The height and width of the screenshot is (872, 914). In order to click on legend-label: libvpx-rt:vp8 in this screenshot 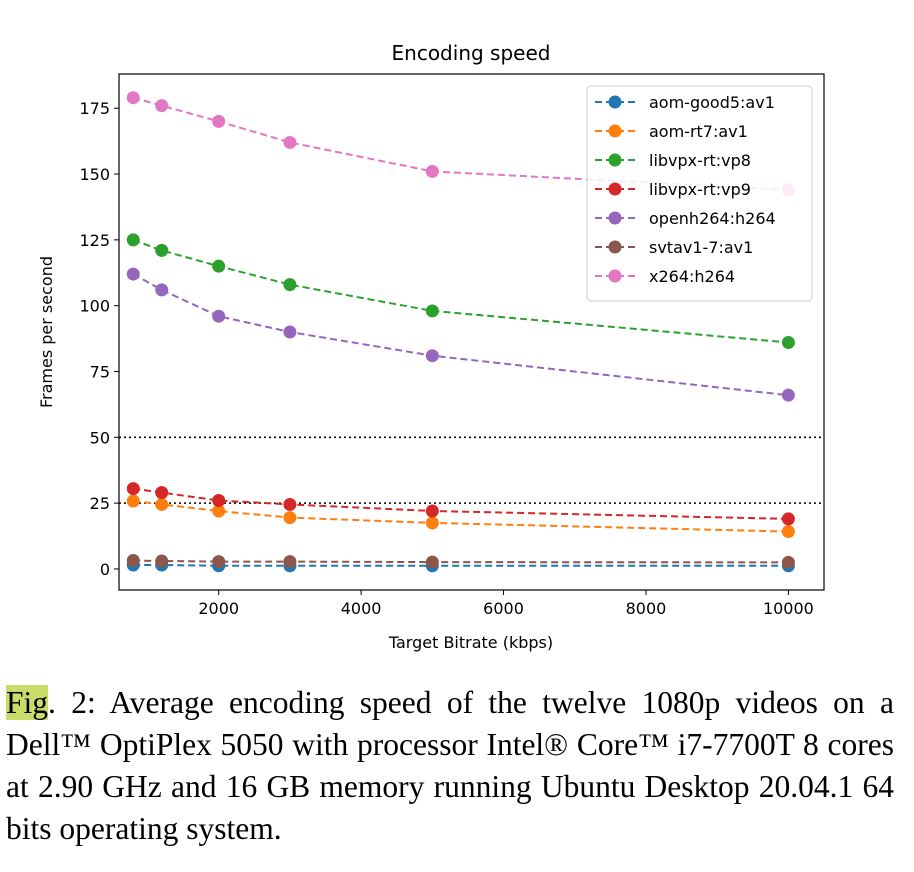, I will do `click(700, 160)`.